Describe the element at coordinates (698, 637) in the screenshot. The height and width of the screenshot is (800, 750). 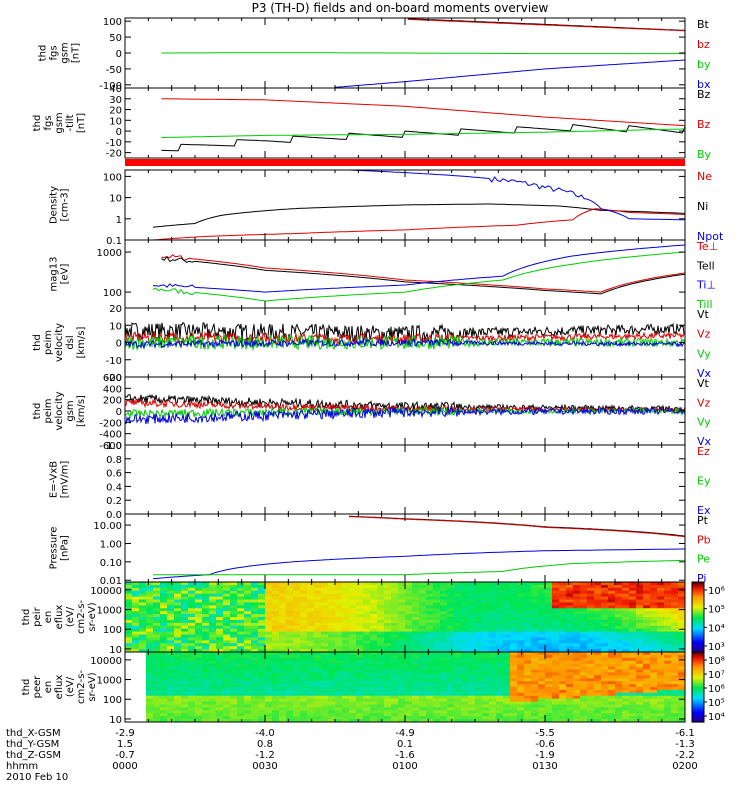
I see `colorbar-segment` at that location.